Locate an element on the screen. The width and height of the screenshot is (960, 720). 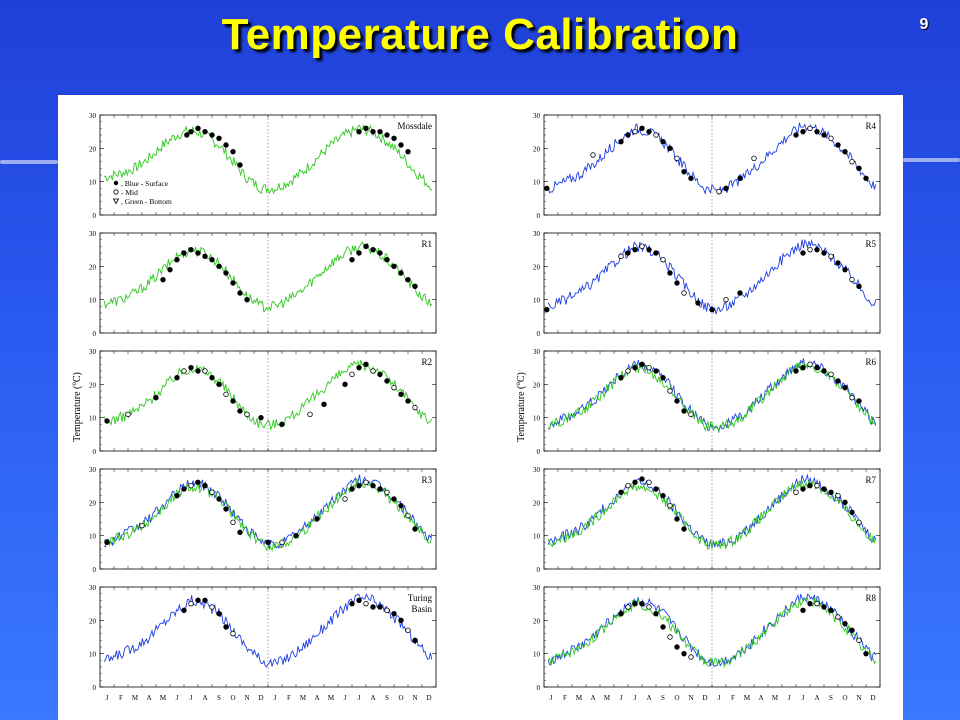
series-line is located at coordinates (712, 276).